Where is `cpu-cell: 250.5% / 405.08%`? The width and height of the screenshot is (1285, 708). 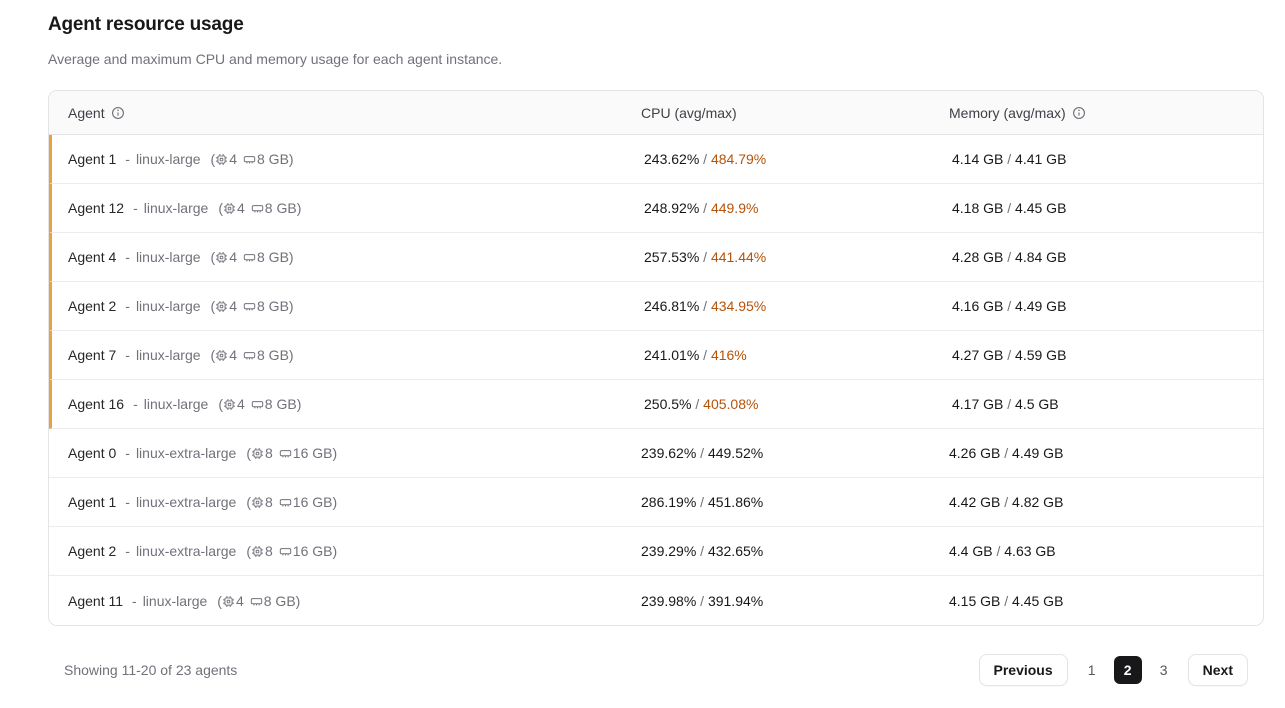 cpu-cell: 250.5% / 405.08% is located at coordinates (781, 404).